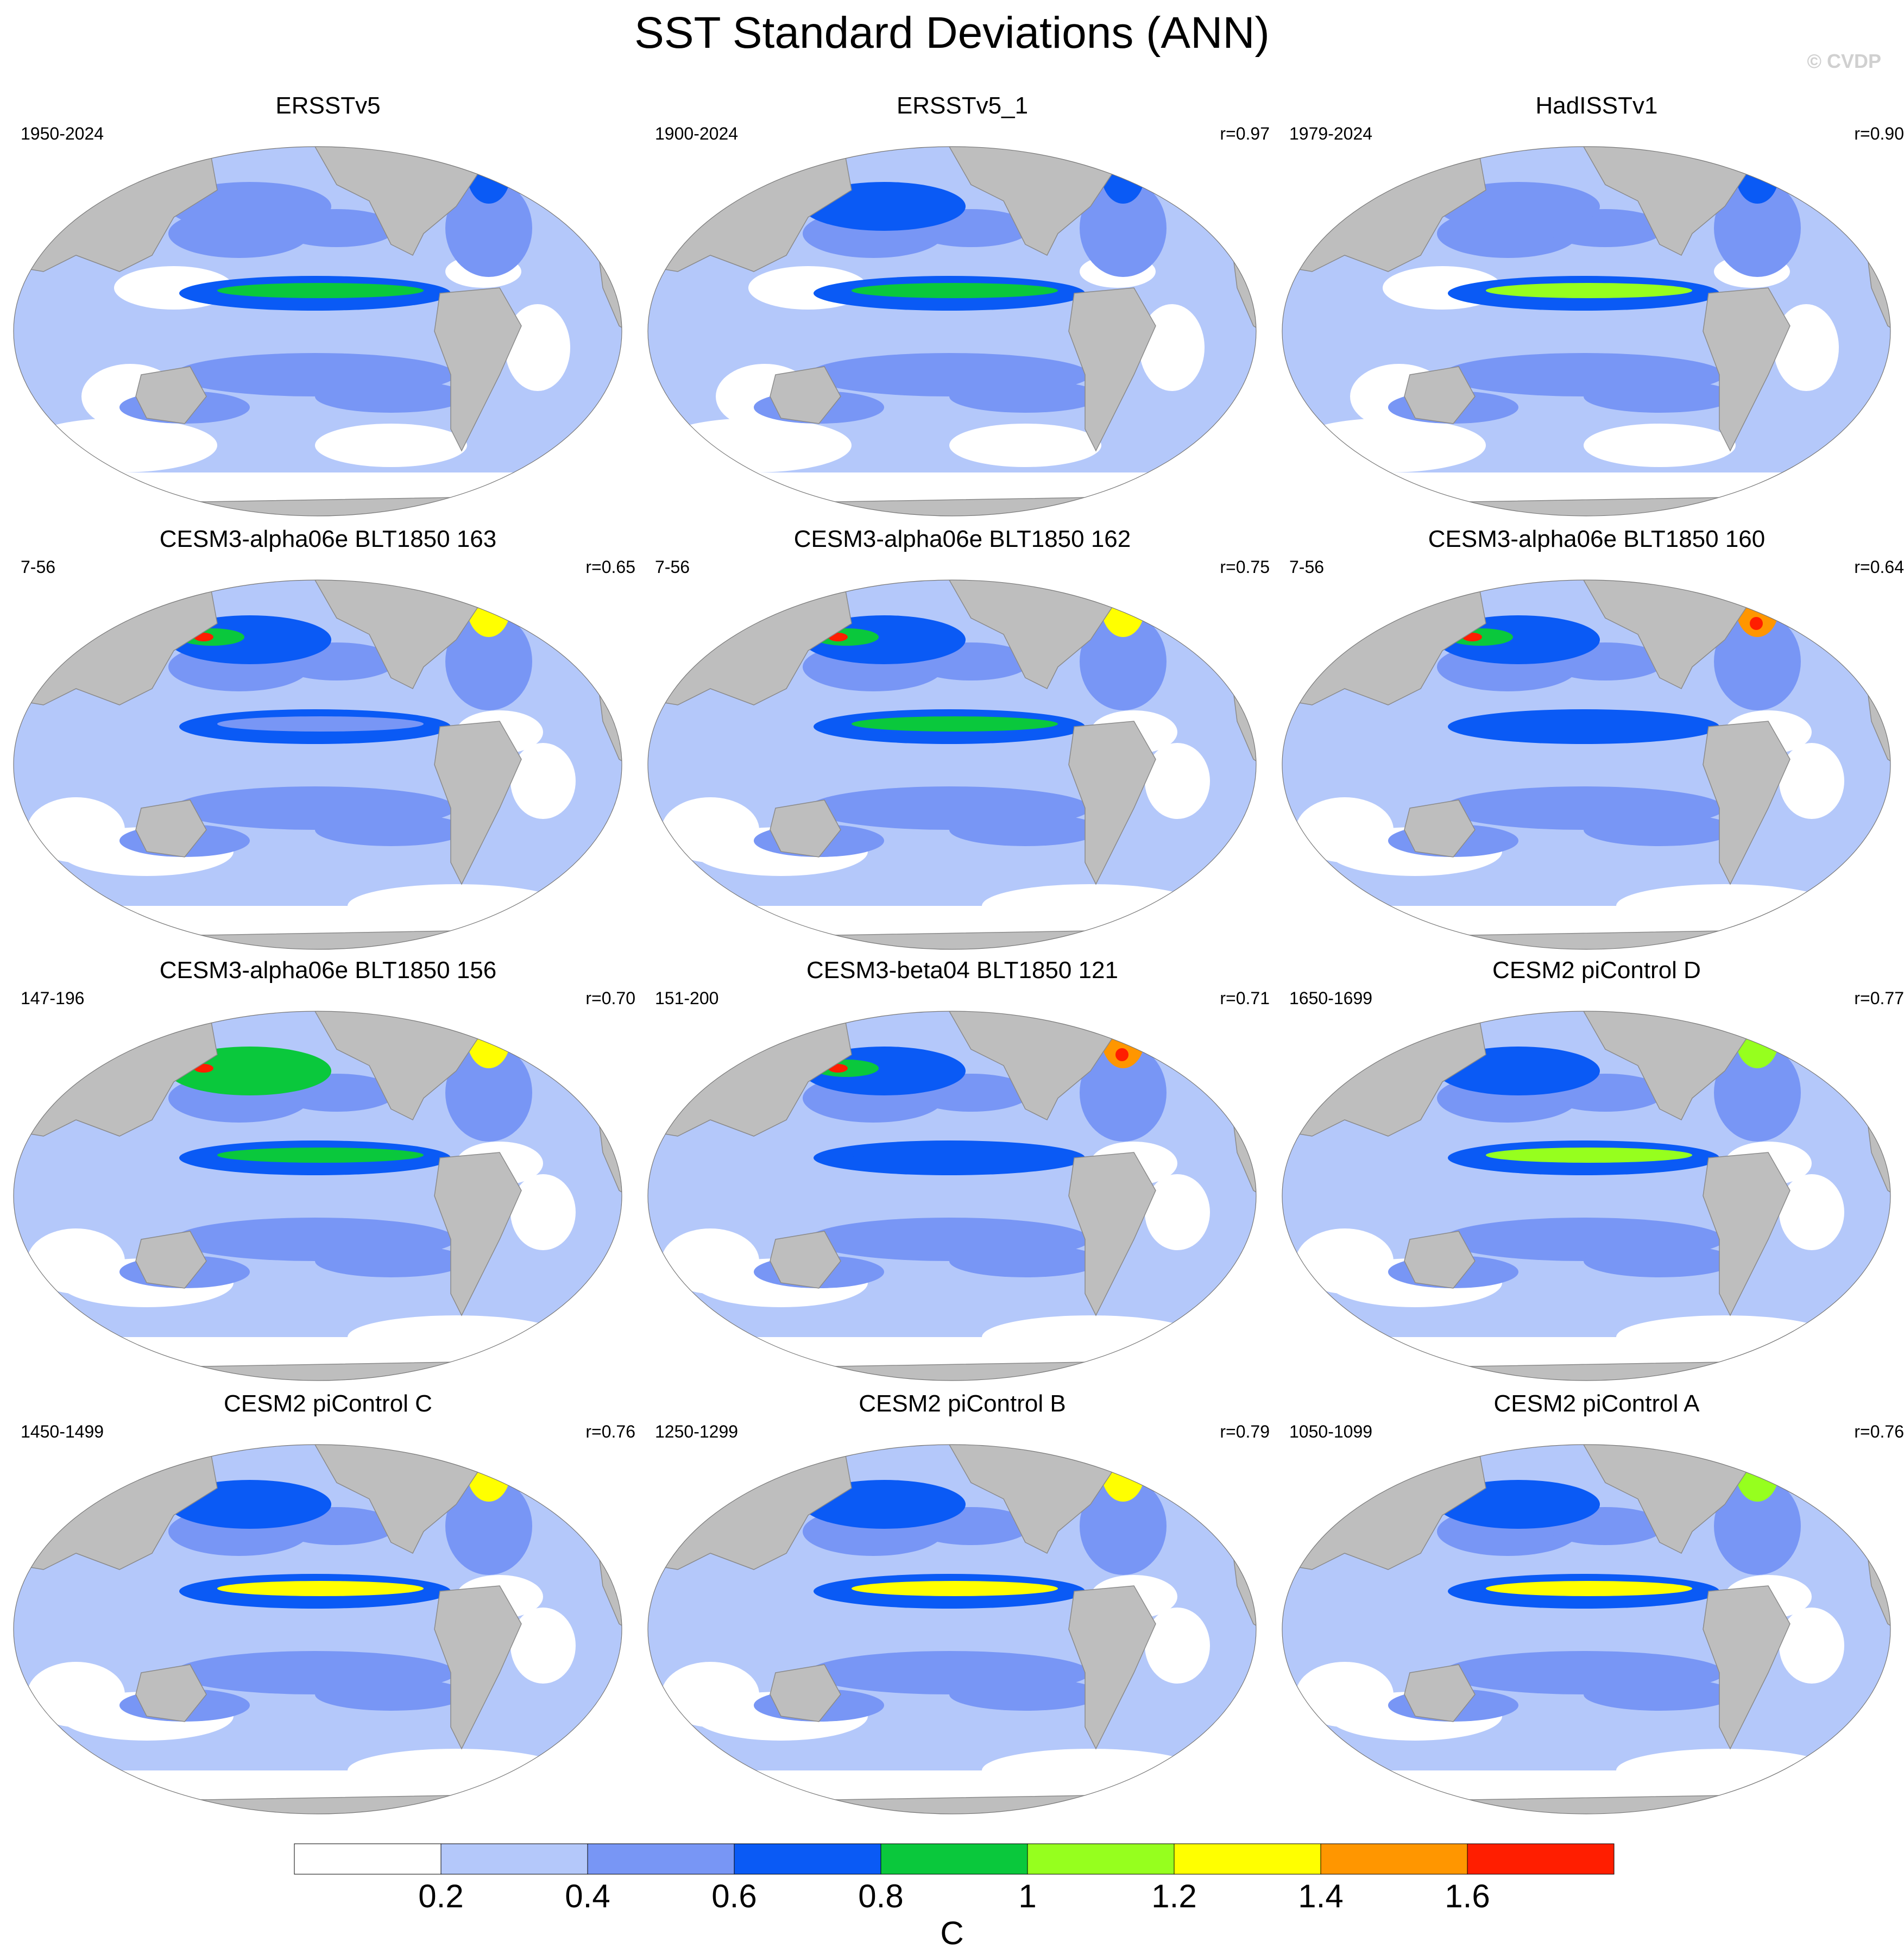  What do you see at coordinates (610, 998) in the screenshot?
I see `panel-correlation: r=0.70` at bounding box center [610, 998].